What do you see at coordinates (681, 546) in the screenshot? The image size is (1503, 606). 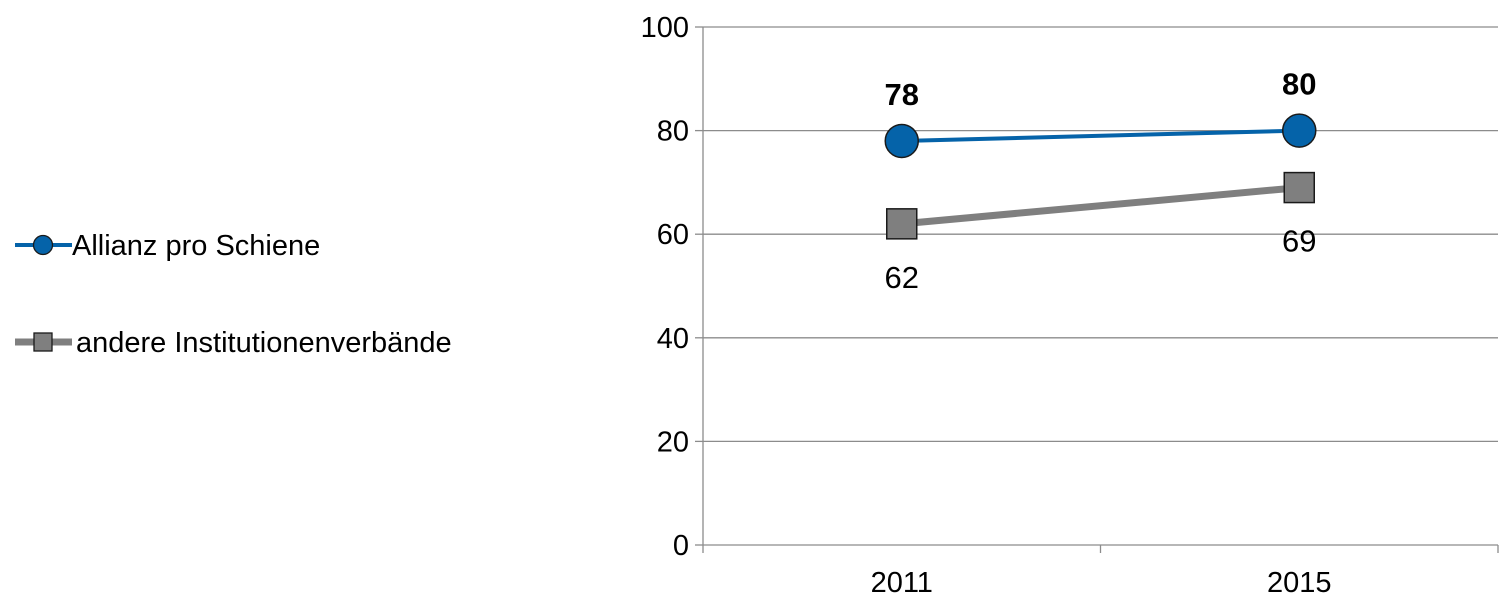 I see `y-tick-label: 0` at bounding box center [681, 546].